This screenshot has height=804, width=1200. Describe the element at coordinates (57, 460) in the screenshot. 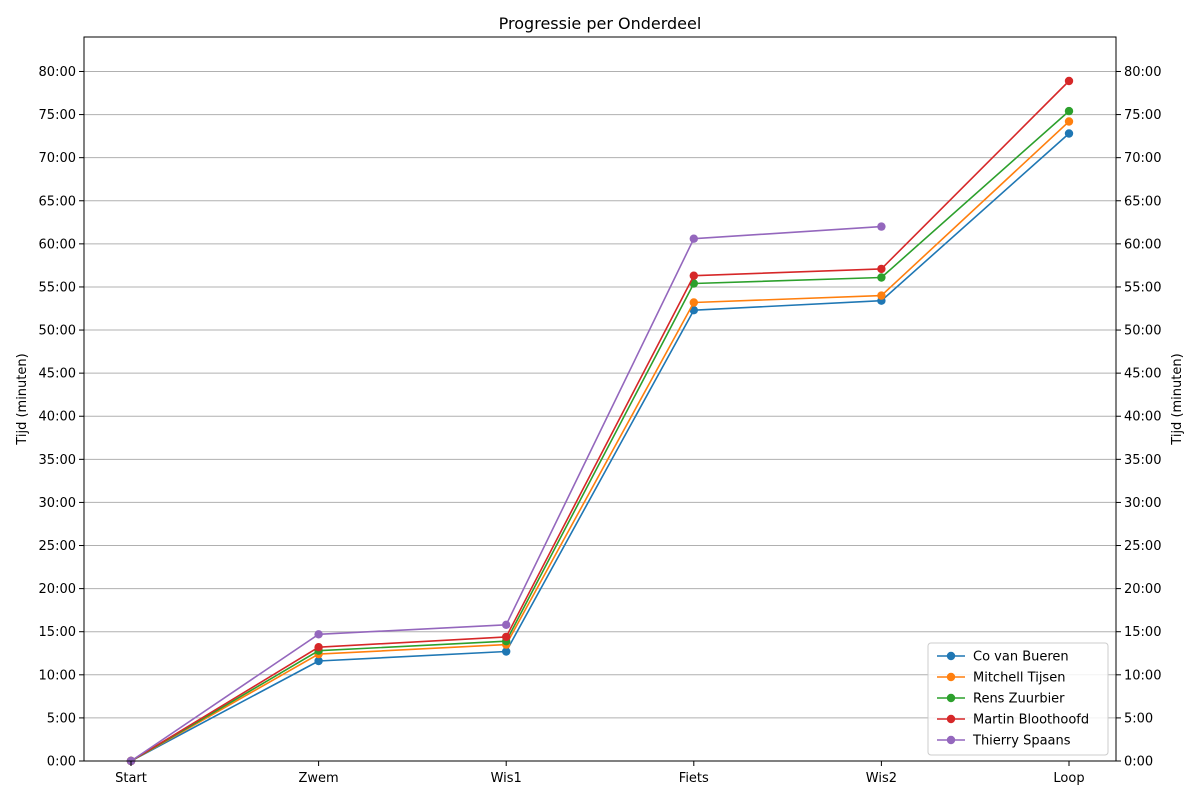

I see `y-tick-label-left: 35:00` at that location.